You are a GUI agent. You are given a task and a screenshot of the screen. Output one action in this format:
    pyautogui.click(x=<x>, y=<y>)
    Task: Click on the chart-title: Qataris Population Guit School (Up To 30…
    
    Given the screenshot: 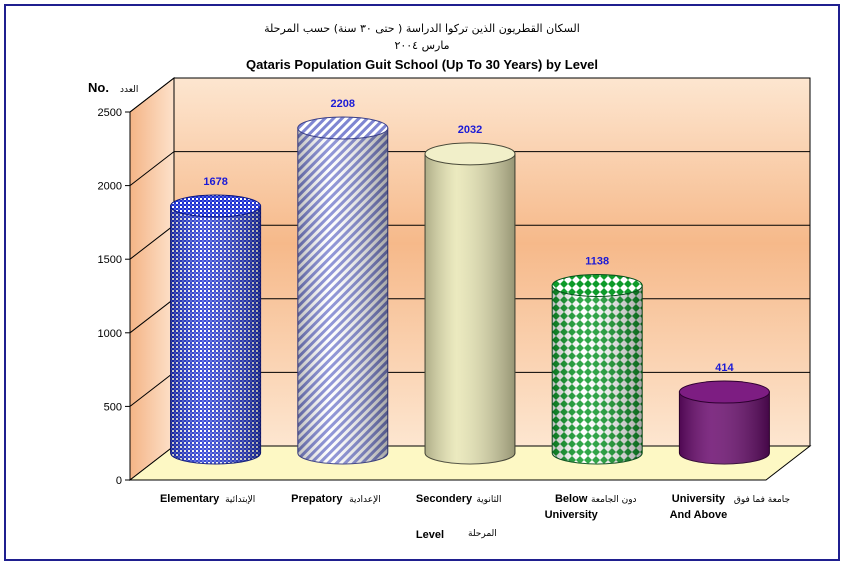 What is the action you would take?
    pyautogui.click(x=422, y=64)
    